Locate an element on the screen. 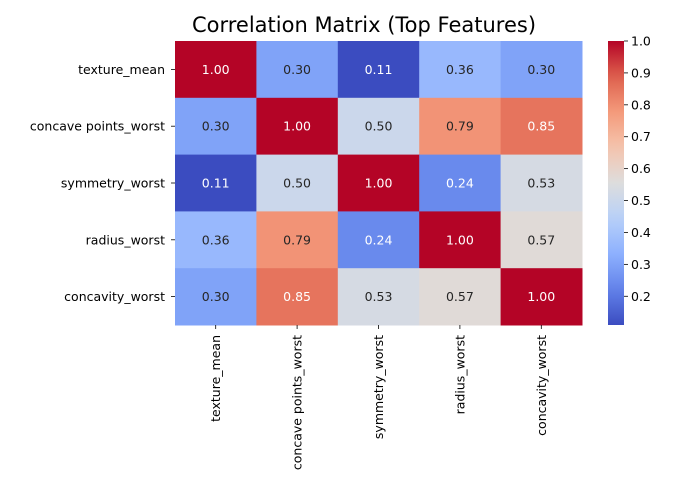 Image resolution: width=700 pixels, height=500 pixels. row-label: radius_worst is located at coordinates (125, 239).